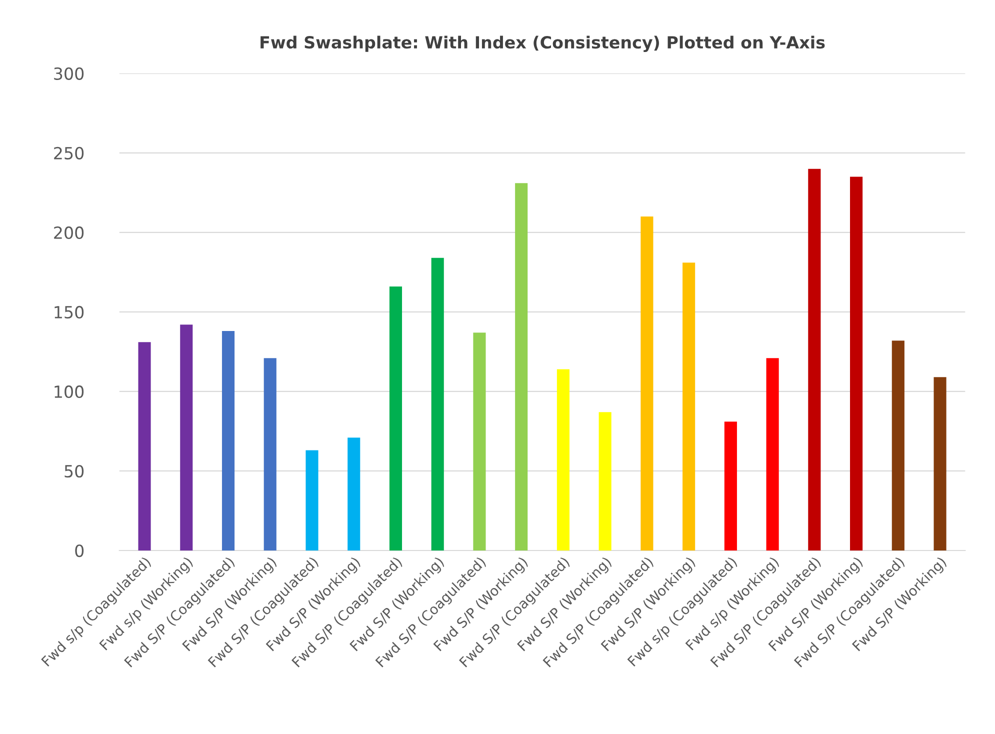 The image size is (995, 734). I want to click on chart-title: Fwd Swashplate: With Index (Consistency) Plotted on Y-Axis, so click(542, 44).